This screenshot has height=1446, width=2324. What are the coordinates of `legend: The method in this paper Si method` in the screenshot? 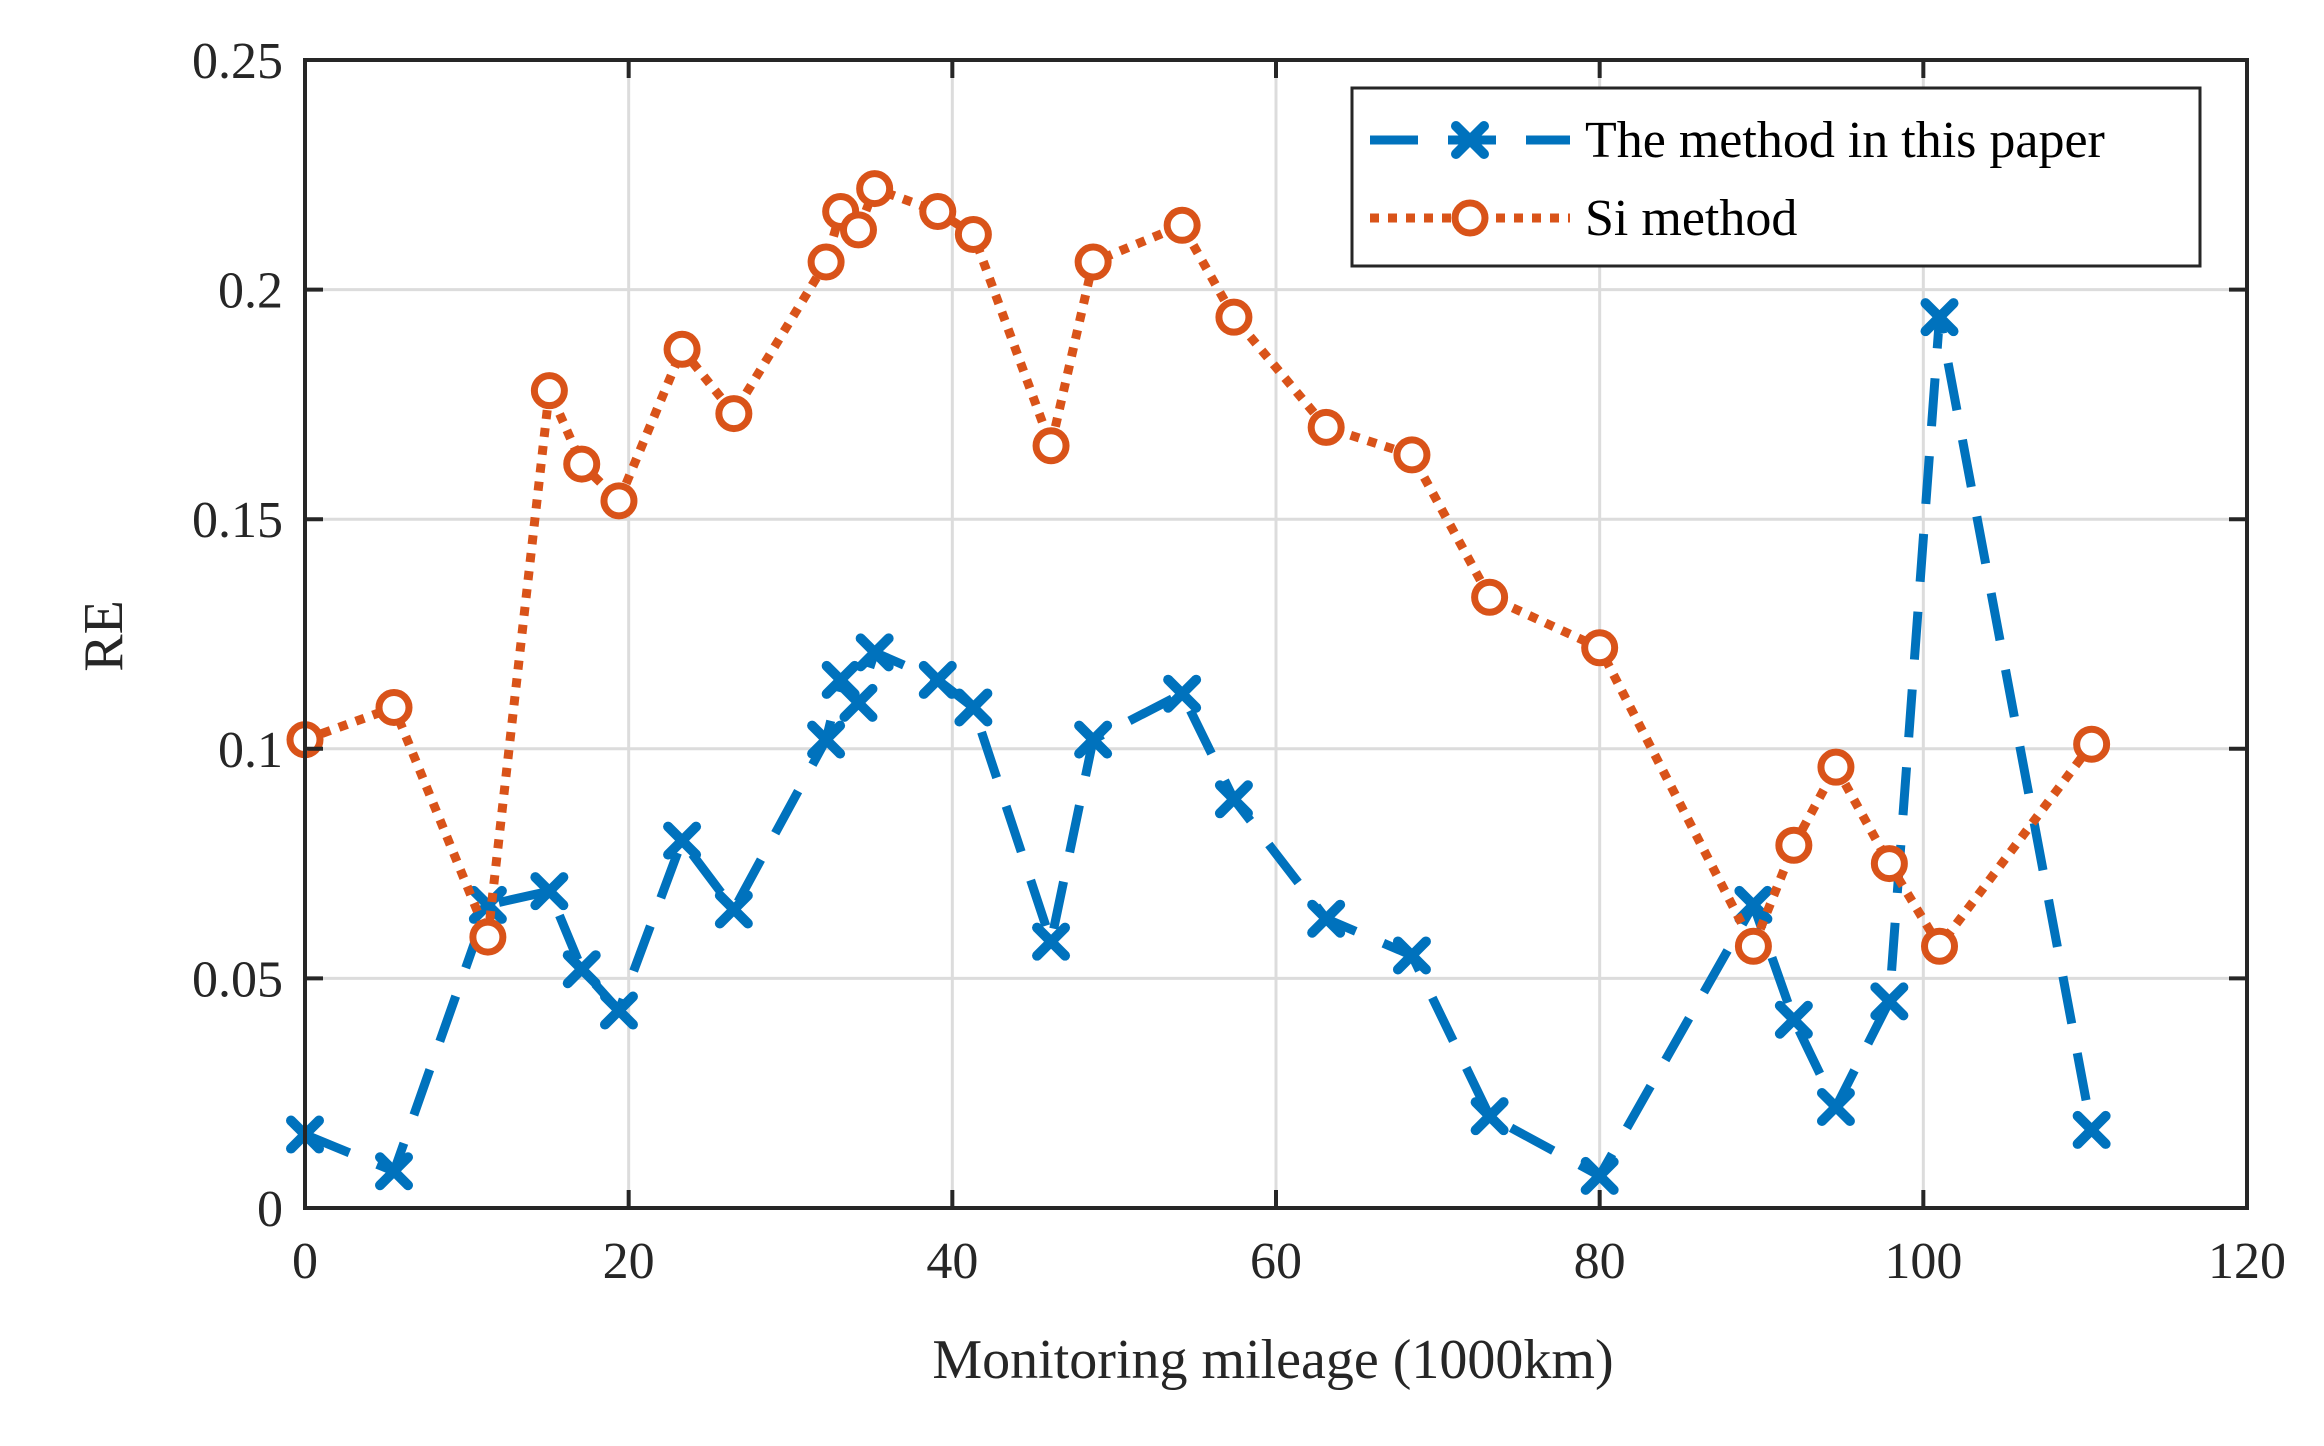 It's located at (1776, 177).